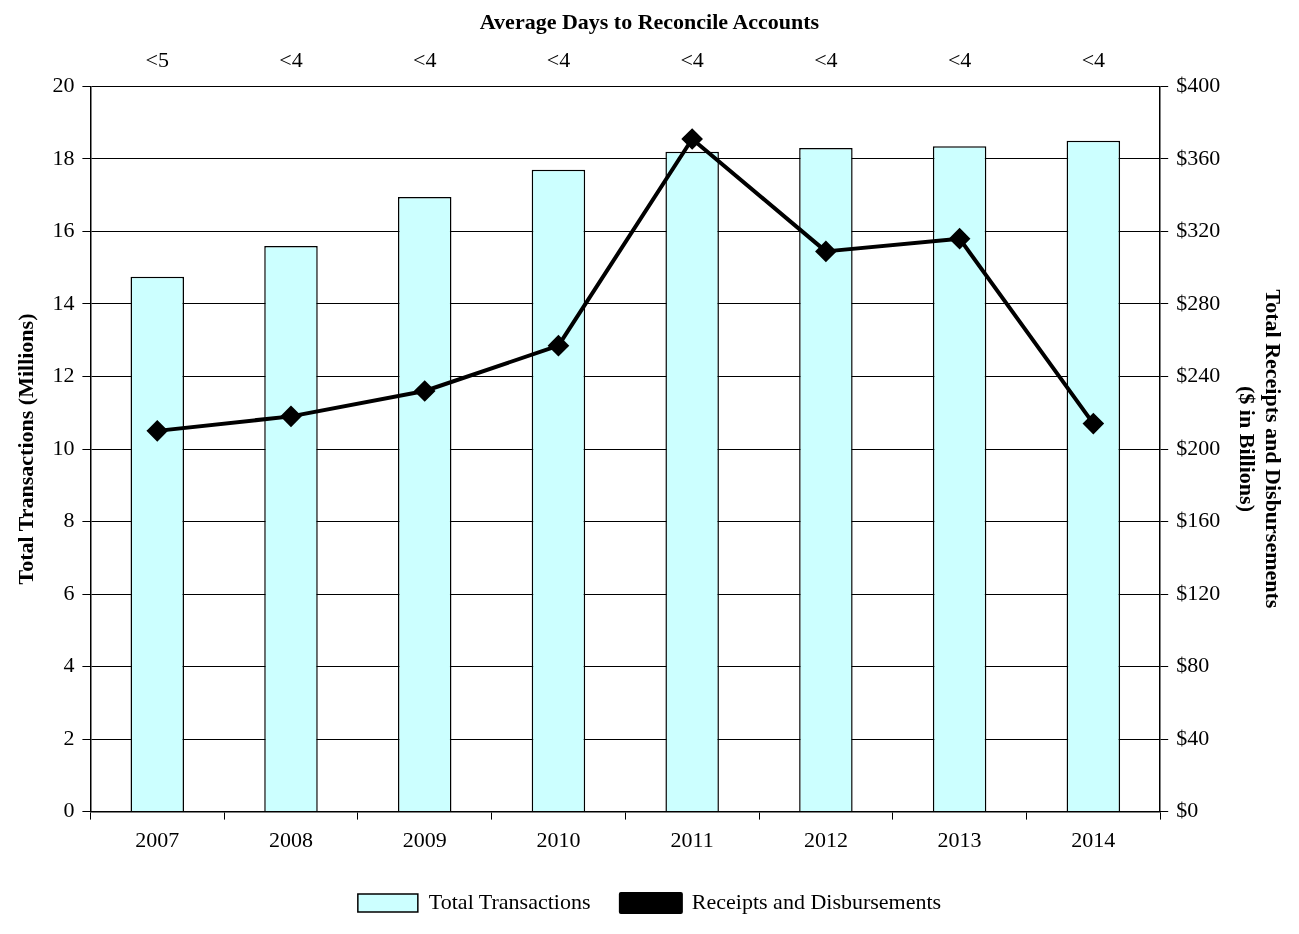  Describe the element at coordinates (157, 60) in the screenshot. I see `text: <5` at that location.